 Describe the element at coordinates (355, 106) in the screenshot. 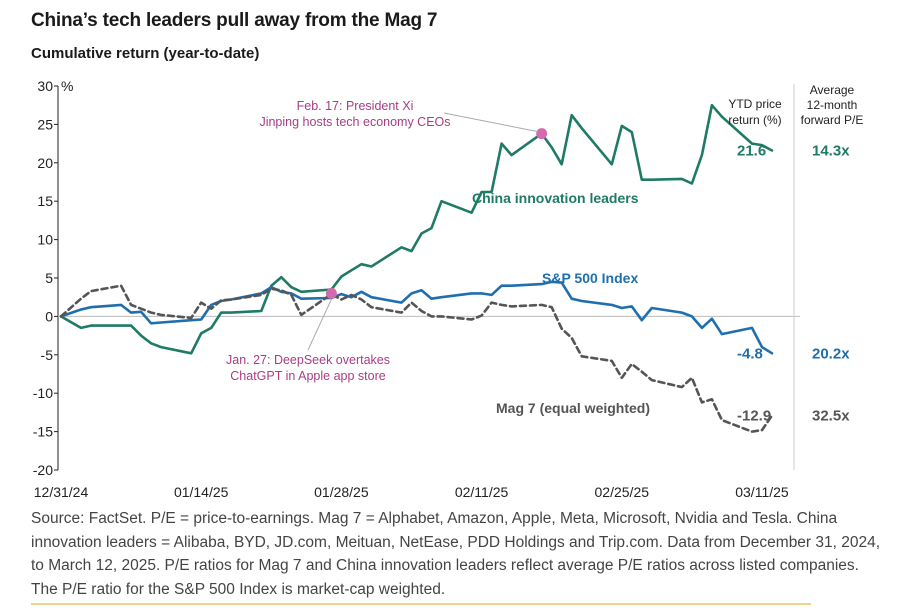

I see `annotation-label: Feb. 17: President Xi` at that location.